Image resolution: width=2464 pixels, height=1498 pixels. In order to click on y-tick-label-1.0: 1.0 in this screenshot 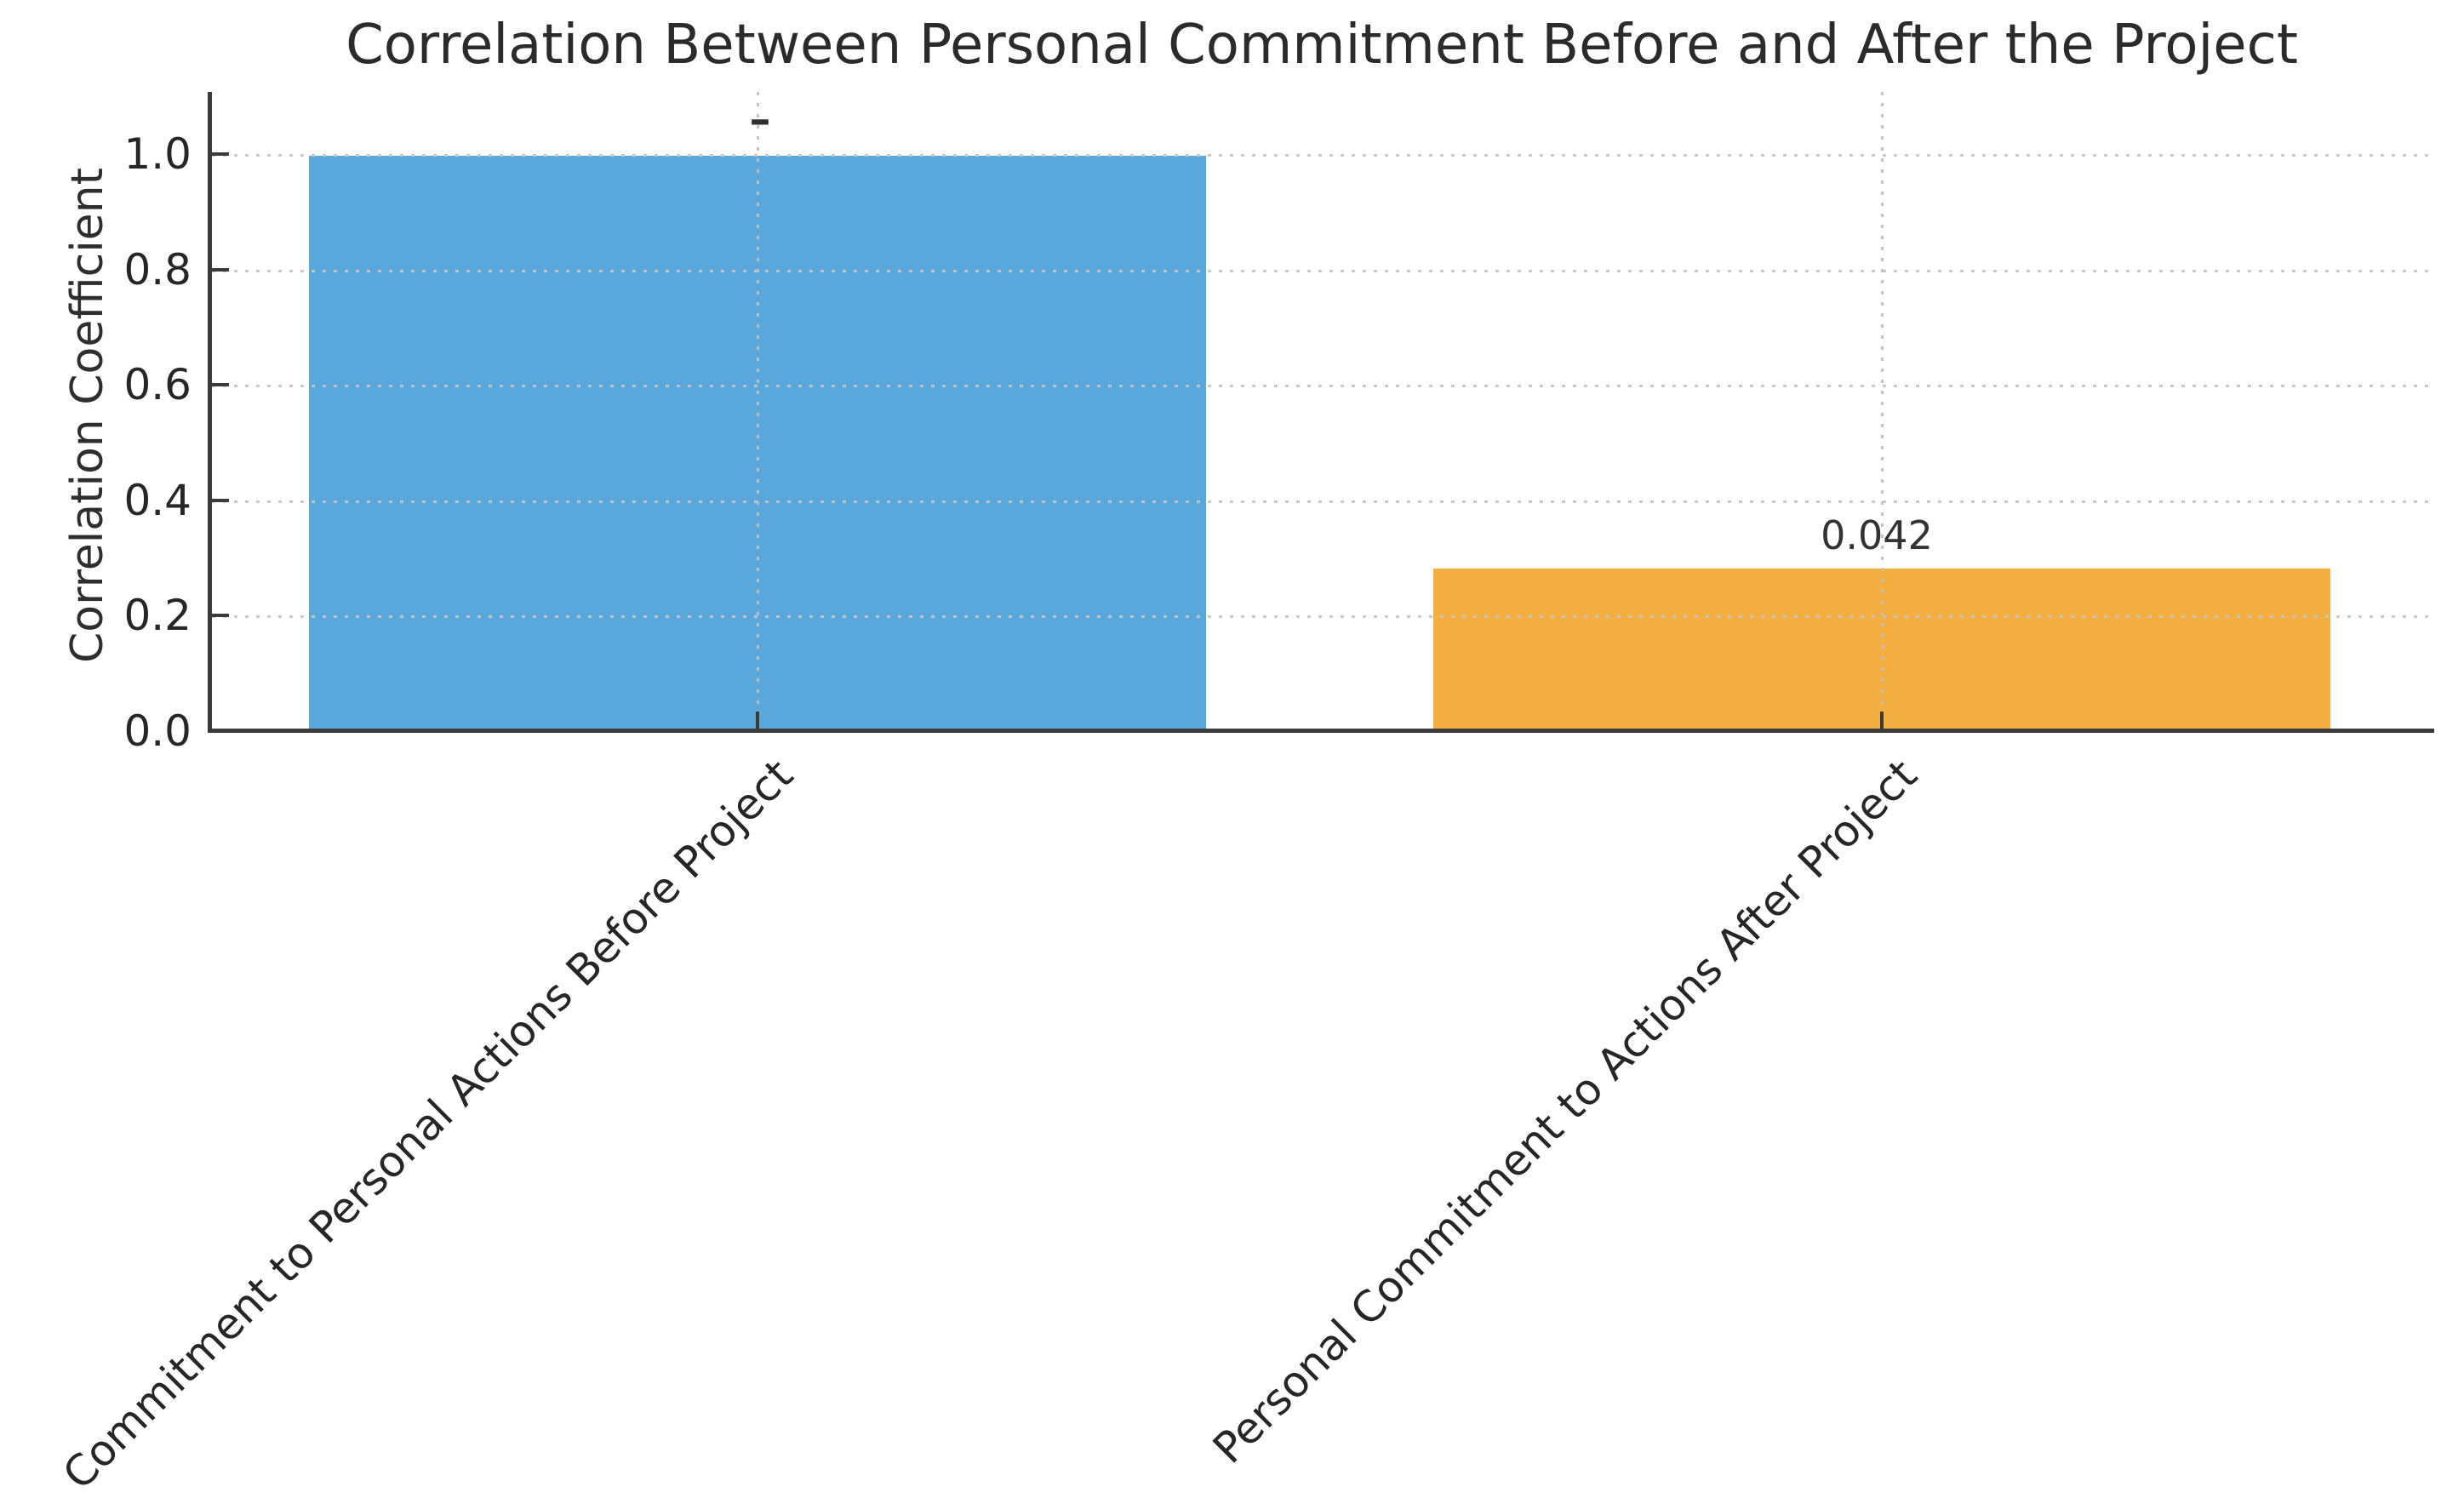, I will do `click(157, 154)`.